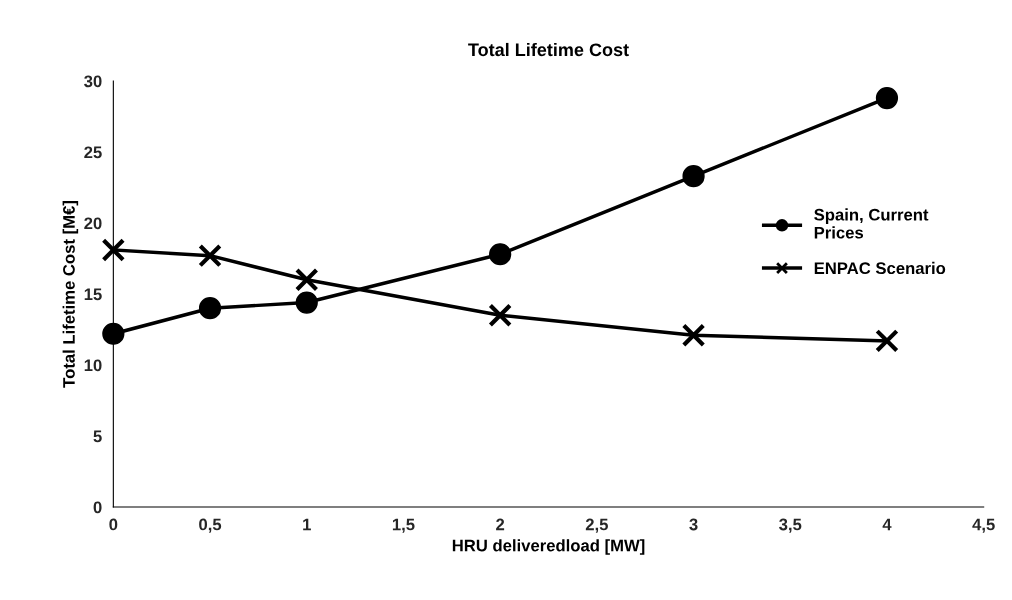  I want to click on x-tick-label: 4, so click(887, 524).